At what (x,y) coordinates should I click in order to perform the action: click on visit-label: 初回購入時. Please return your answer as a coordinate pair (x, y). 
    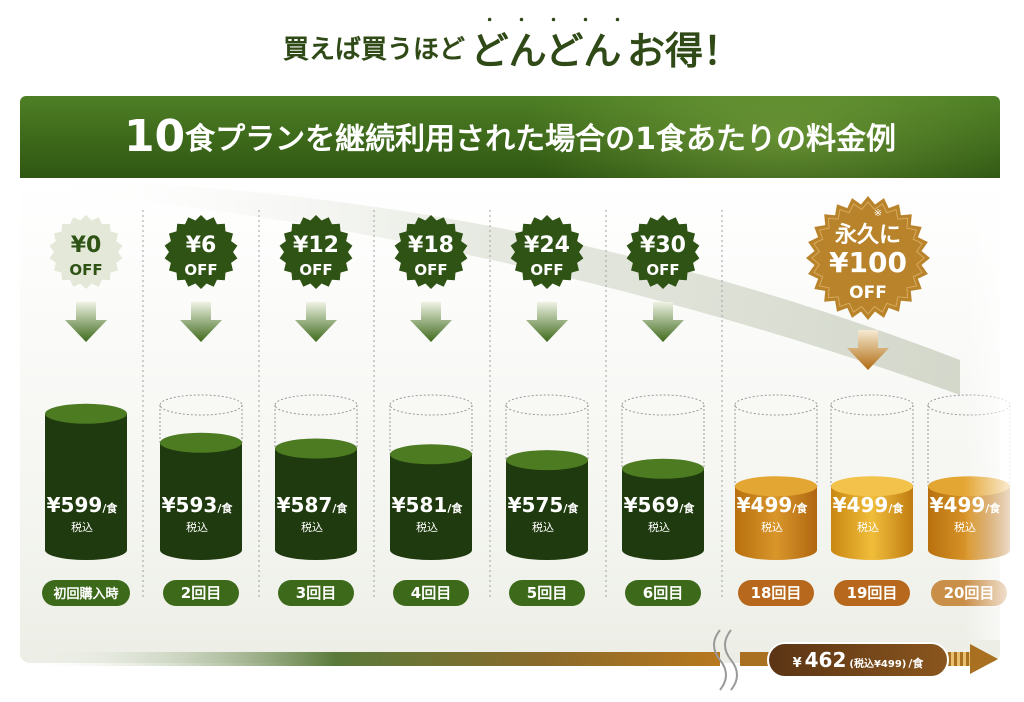
    Looking at the image, I should click on (85, 594).